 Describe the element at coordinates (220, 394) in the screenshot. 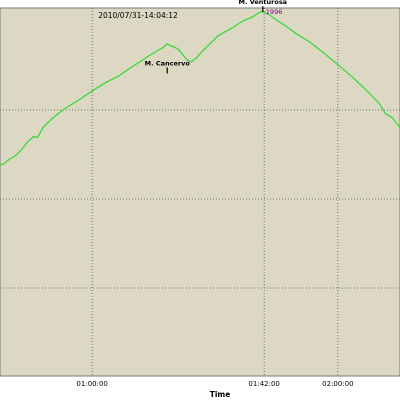

I see `x-axis-title: Time` at that location.